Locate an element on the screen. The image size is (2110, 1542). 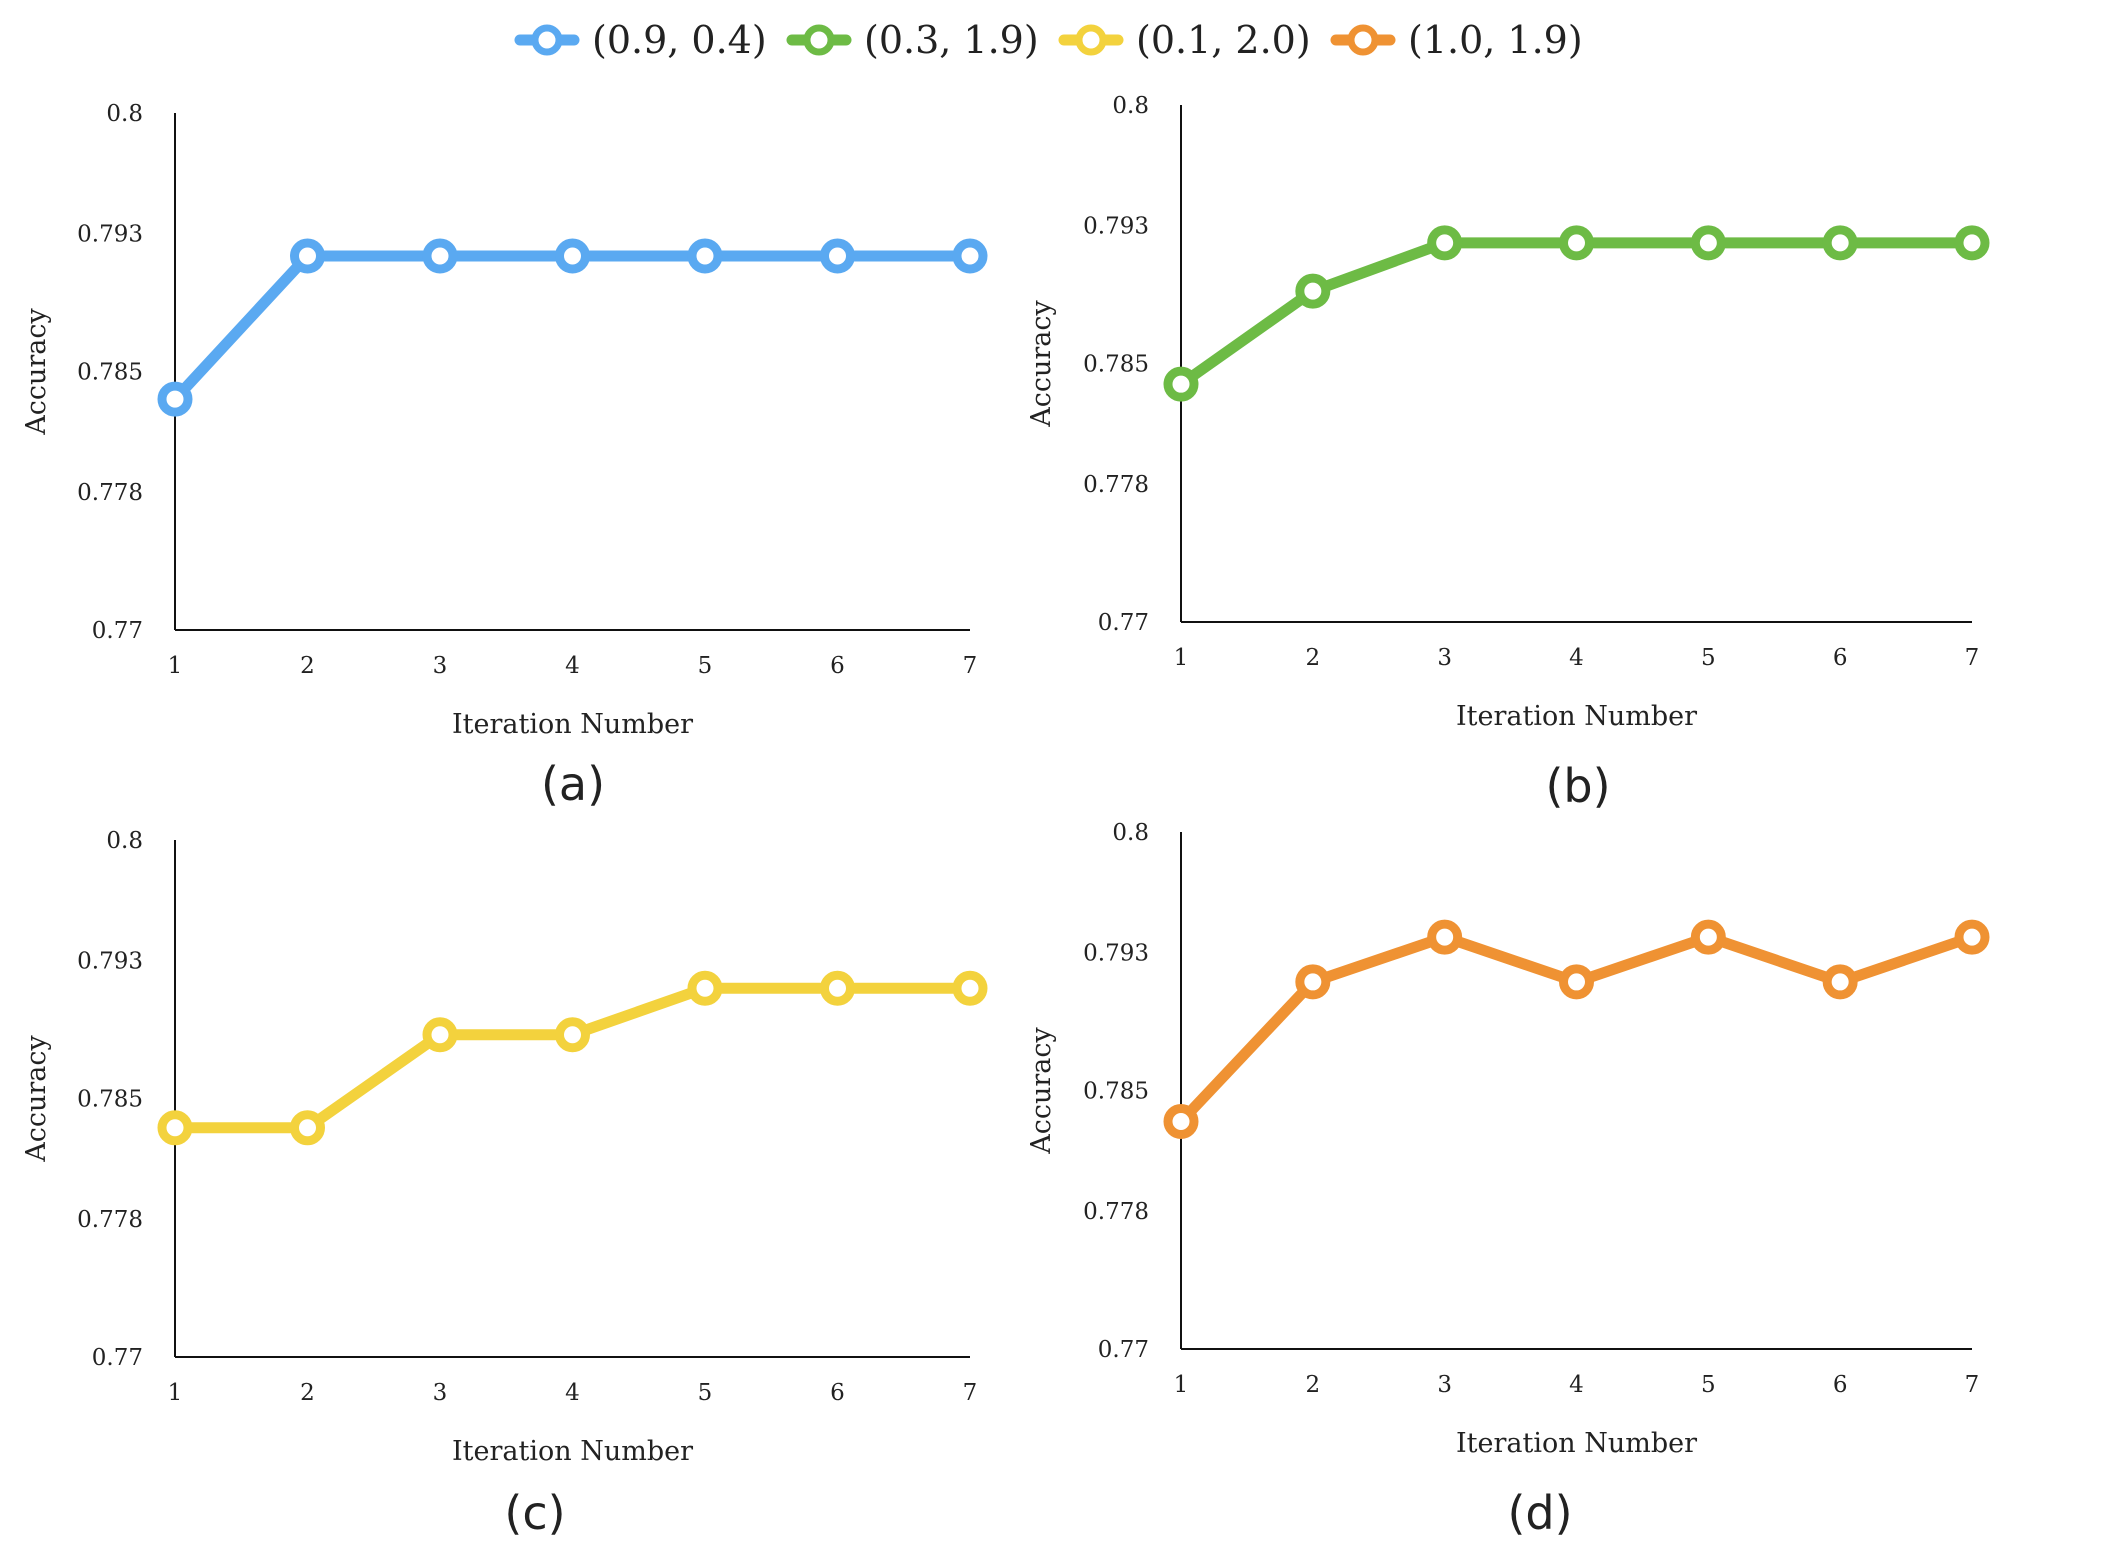
panel-caption: (c) is located at coordinates (534, 1513).